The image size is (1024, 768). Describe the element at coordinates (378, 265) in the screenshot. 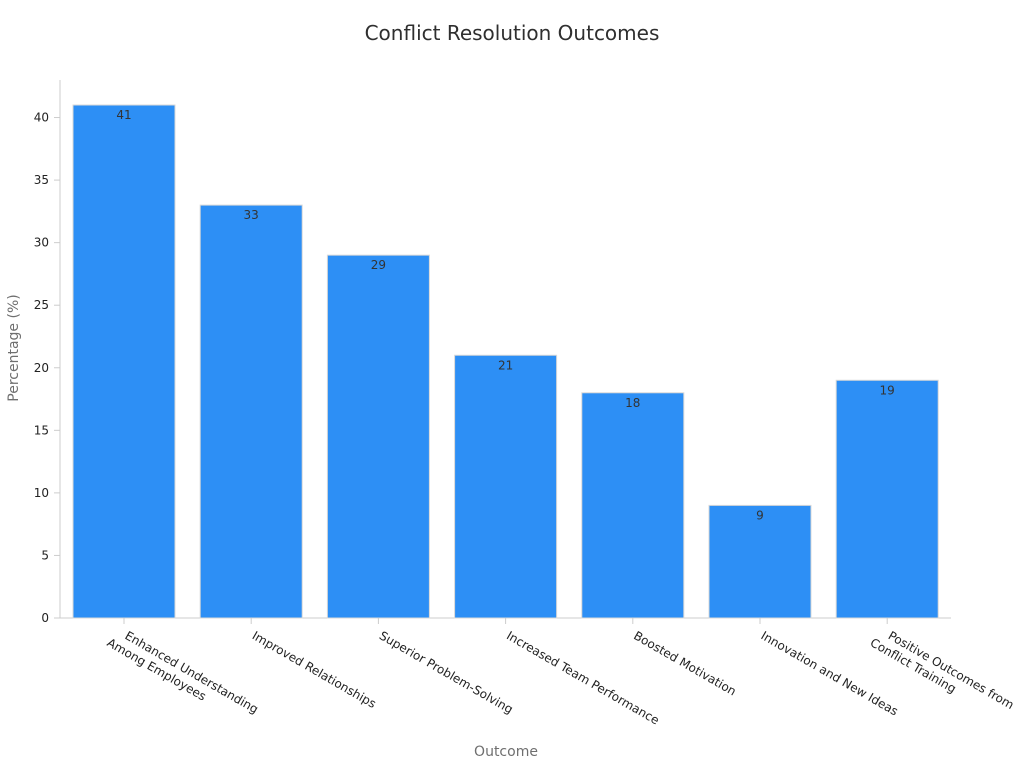

I see `bar-value-label: 29` at that location.